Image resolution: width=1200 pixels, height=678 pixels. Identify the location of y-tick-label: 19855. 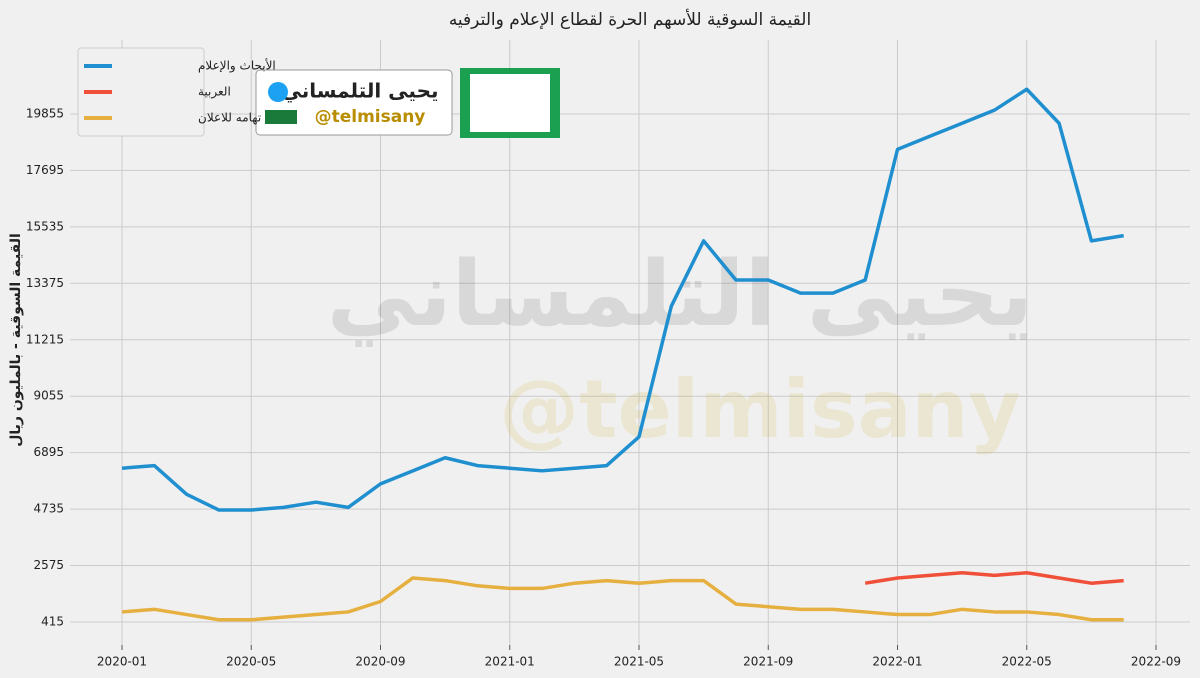
(45, 113).